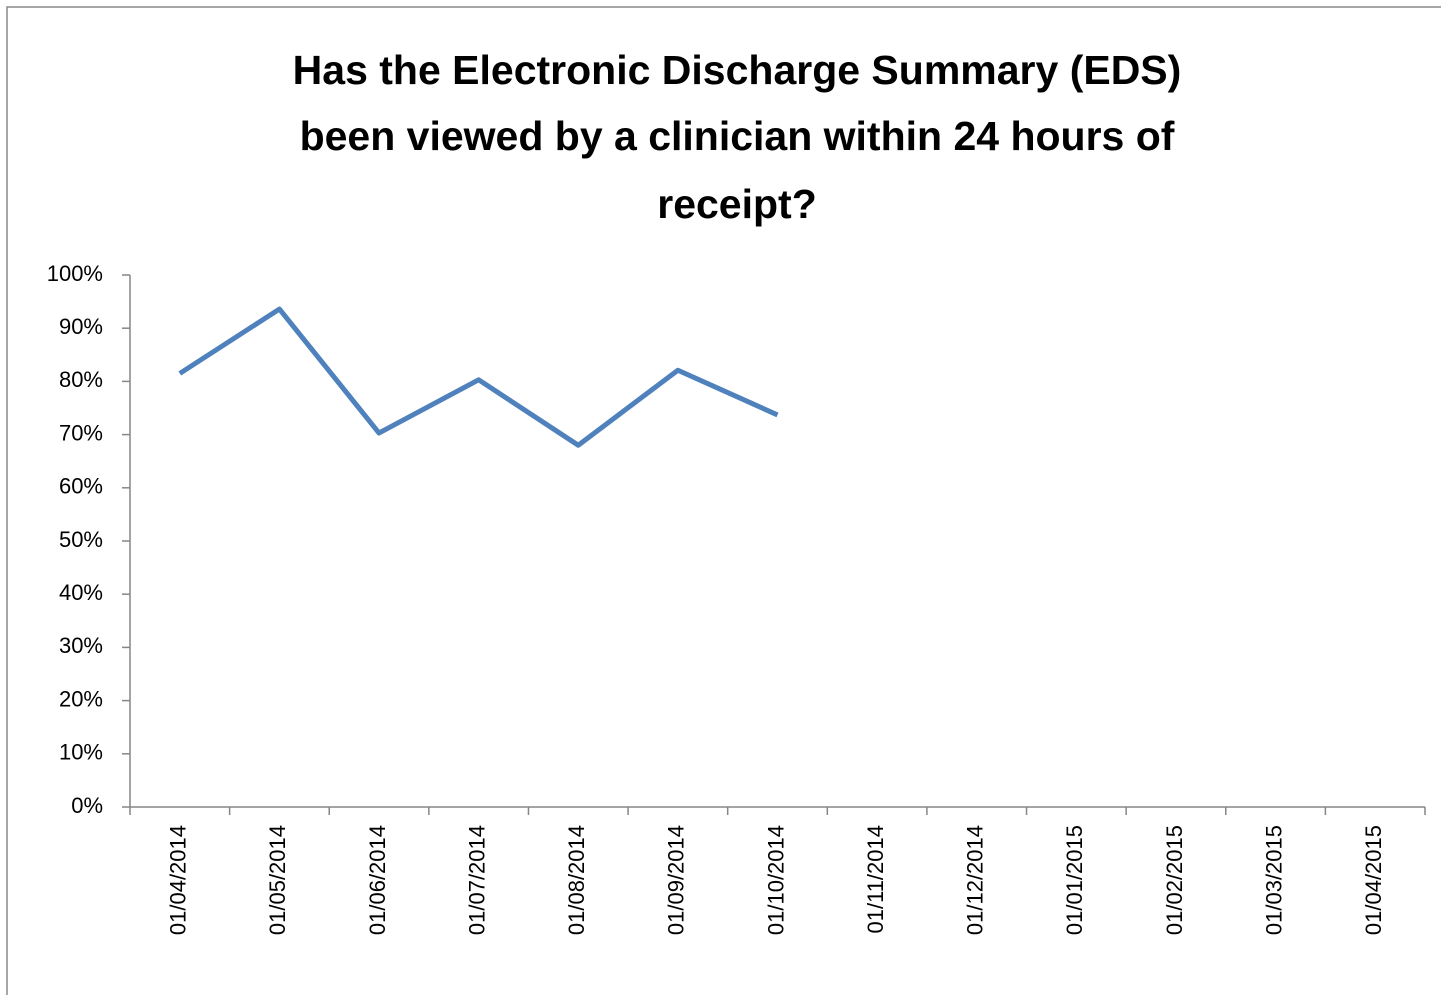 The width and height of the screenshot is (1441, 995). Describe the element at coordinates (875, 879) in the screenshot. I see `x-tick-label: 01/11/2014` at that location.